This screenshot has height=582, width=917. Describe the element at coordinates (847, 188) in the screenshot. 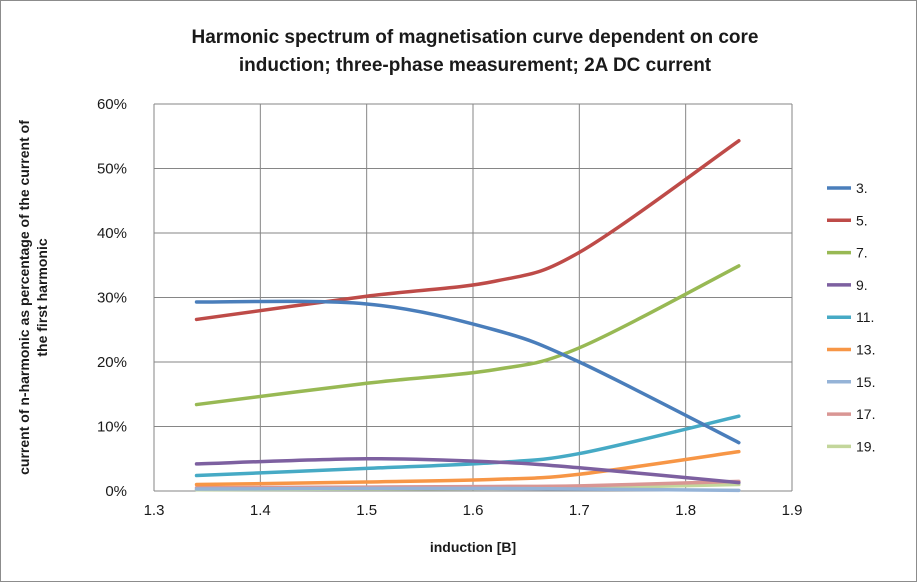

I see `legend-item: 3.` at that location.